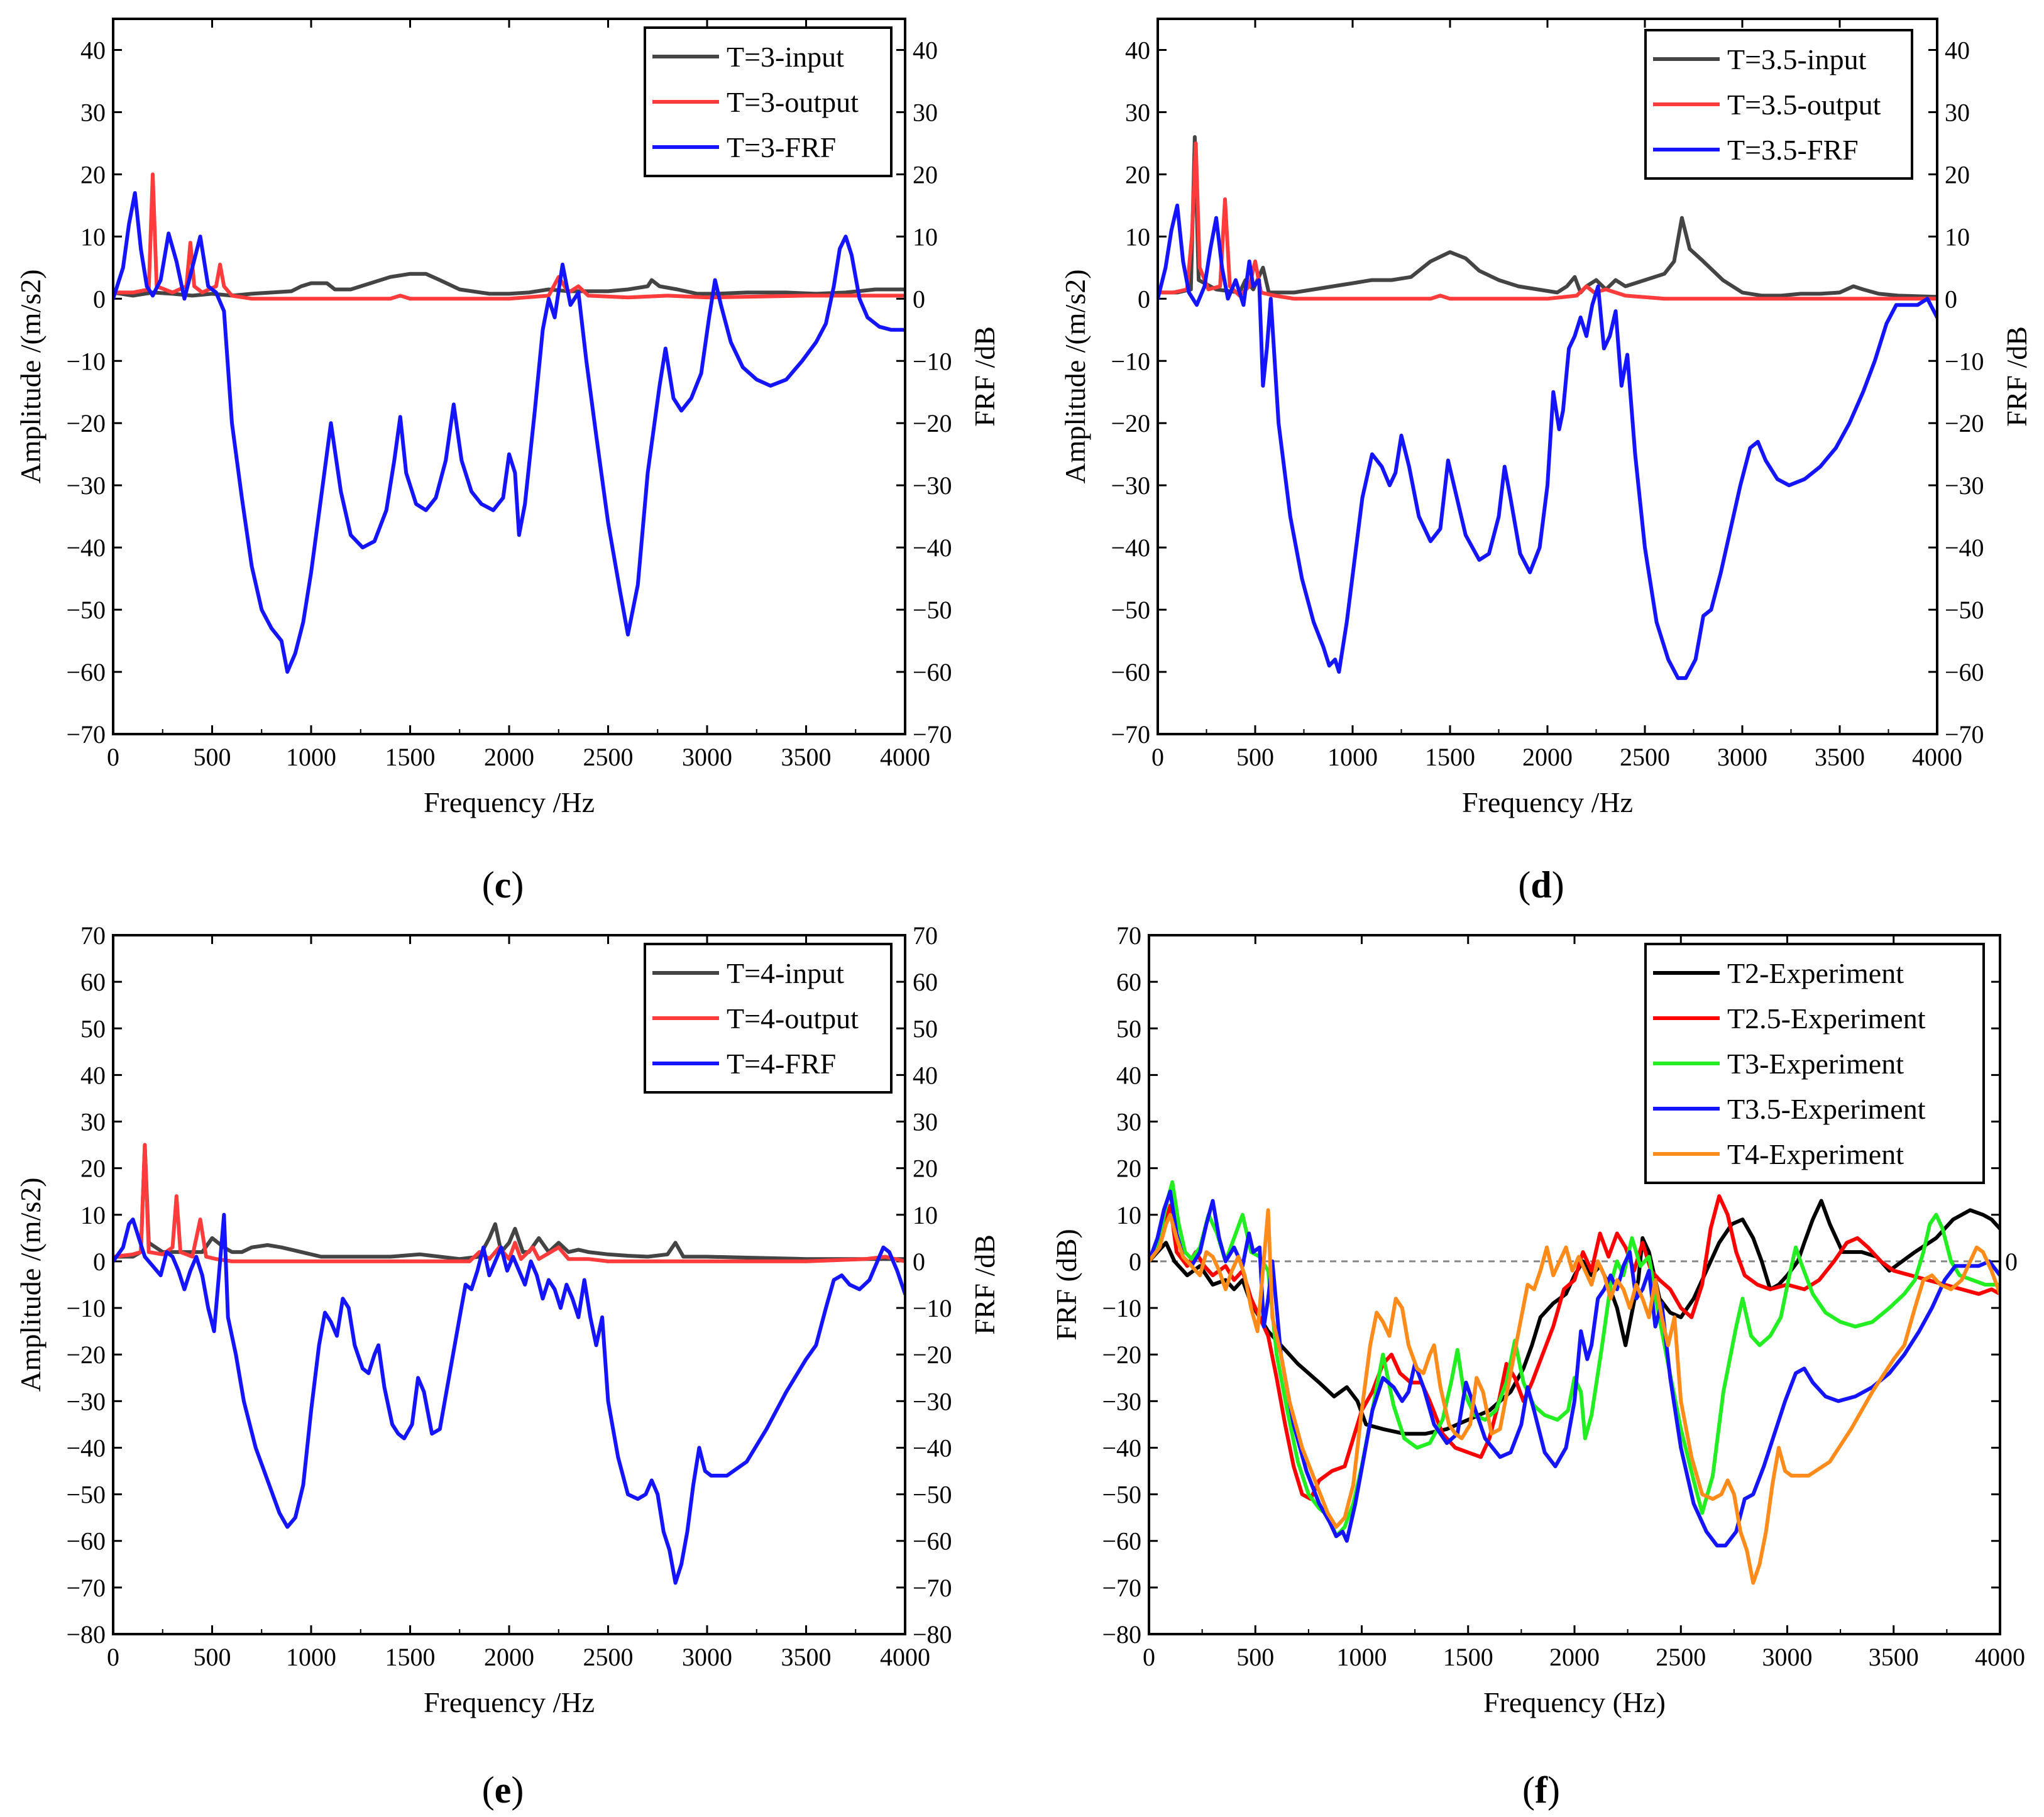  Describe the element at coordinates (1816, 1154) in the screenshot. I see `legend-entry: T4-Experiment` at that location.